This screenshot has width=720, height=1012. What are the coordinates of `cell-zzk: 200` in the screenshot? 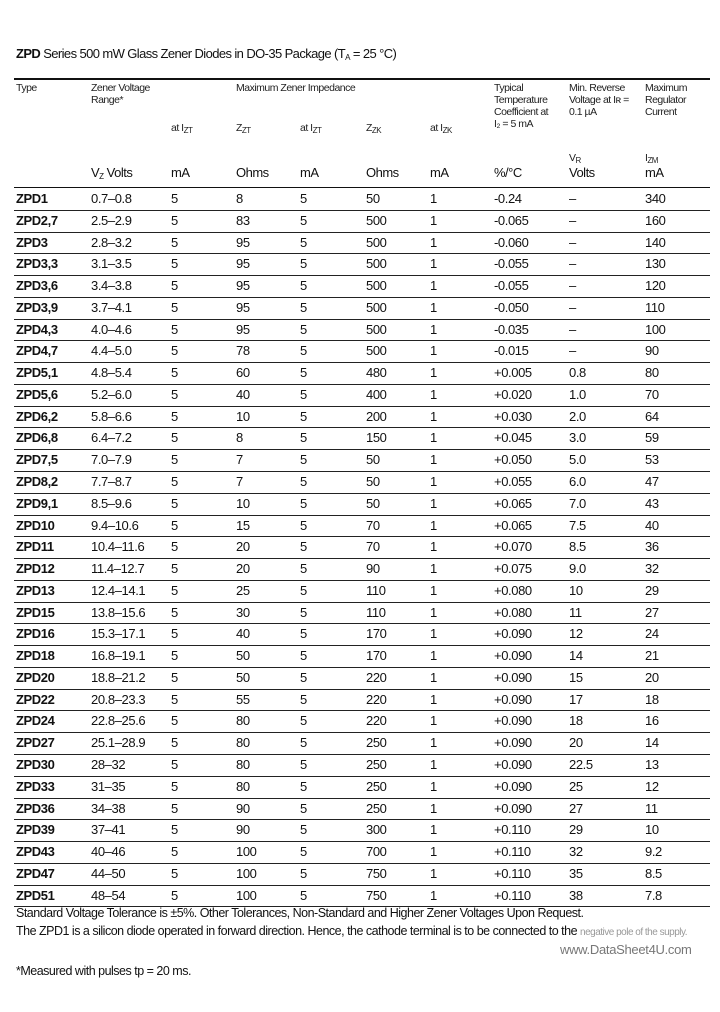 It's located at (376, 416).